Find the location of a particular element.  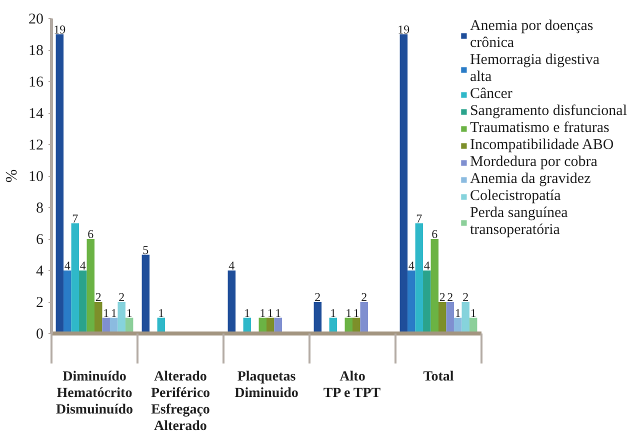

x-tick-label: Plaquetas Diminuido is located at coordinates (266, 385).